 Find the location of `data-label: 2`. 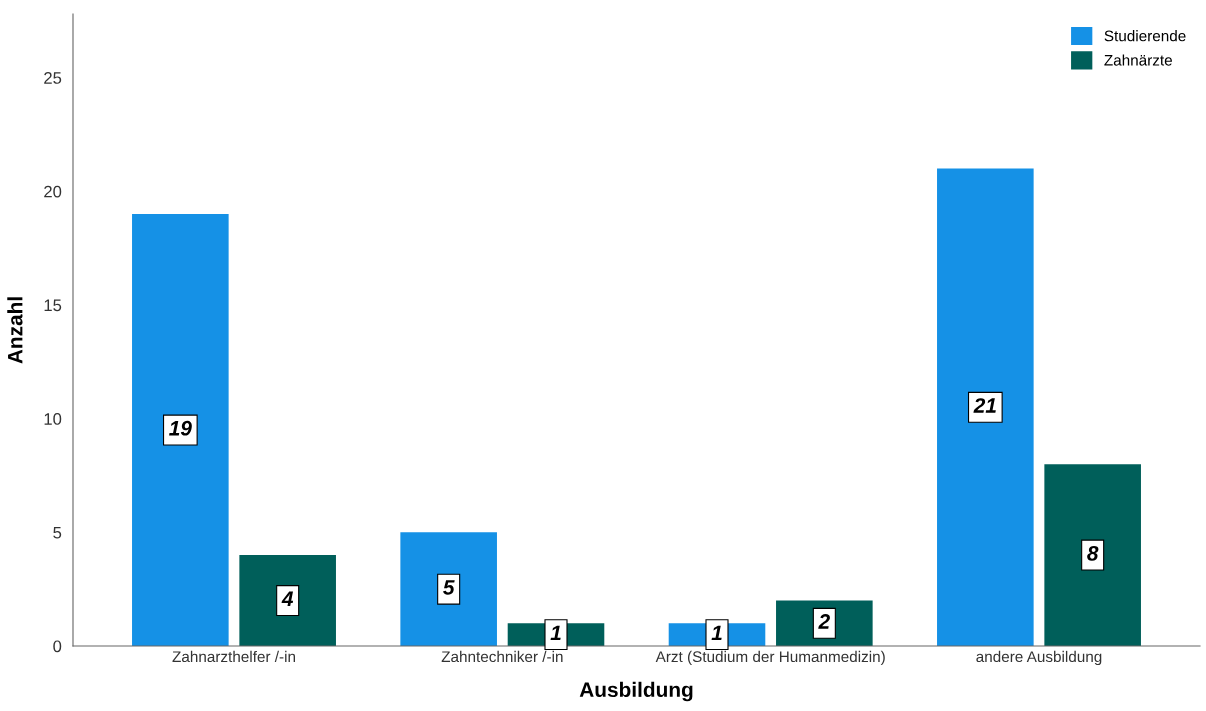

data-label: 2 is located at coordinates (824, 621).